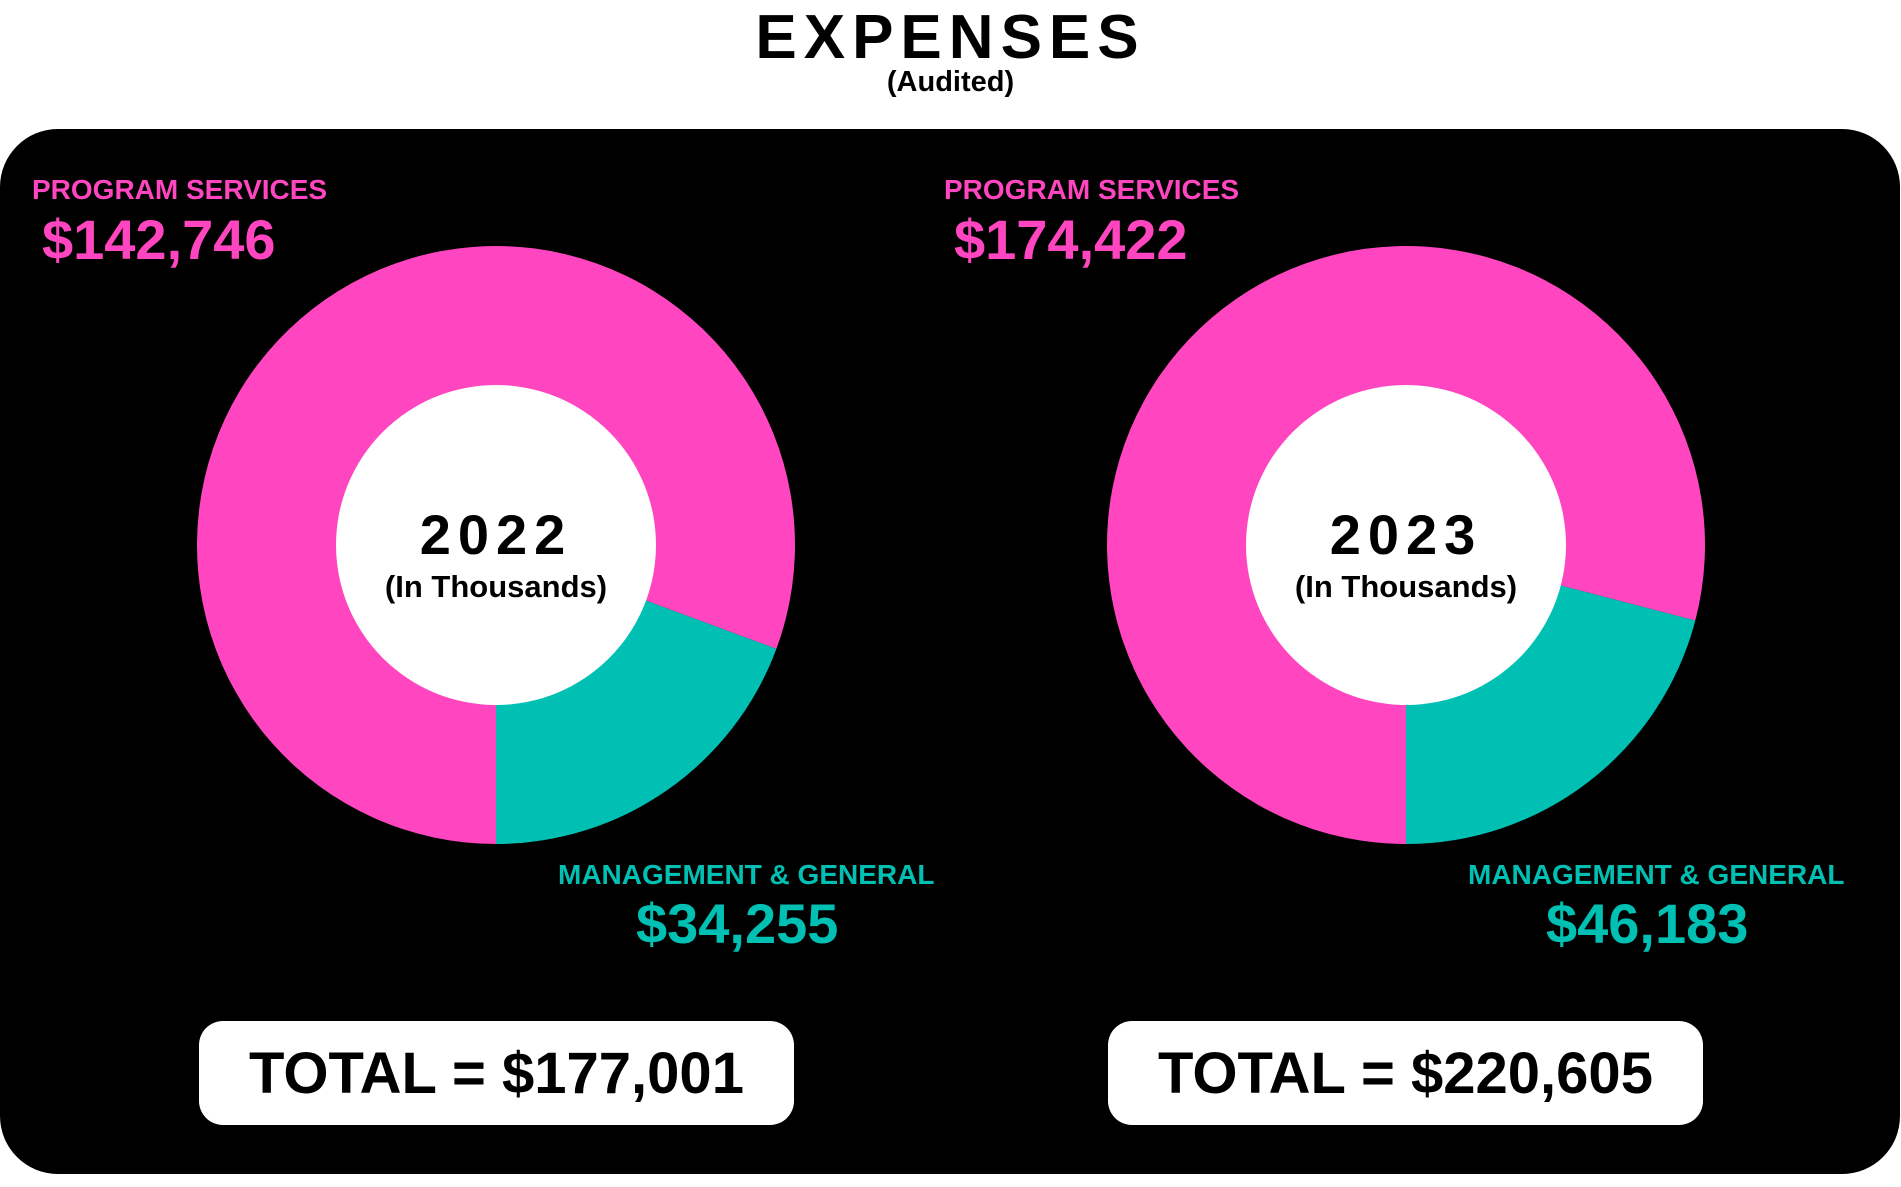  What do you see at coordinates (950, 37) in the screenshot?
I see `page-title: EXPENSES` at bounding box center [950, 37].